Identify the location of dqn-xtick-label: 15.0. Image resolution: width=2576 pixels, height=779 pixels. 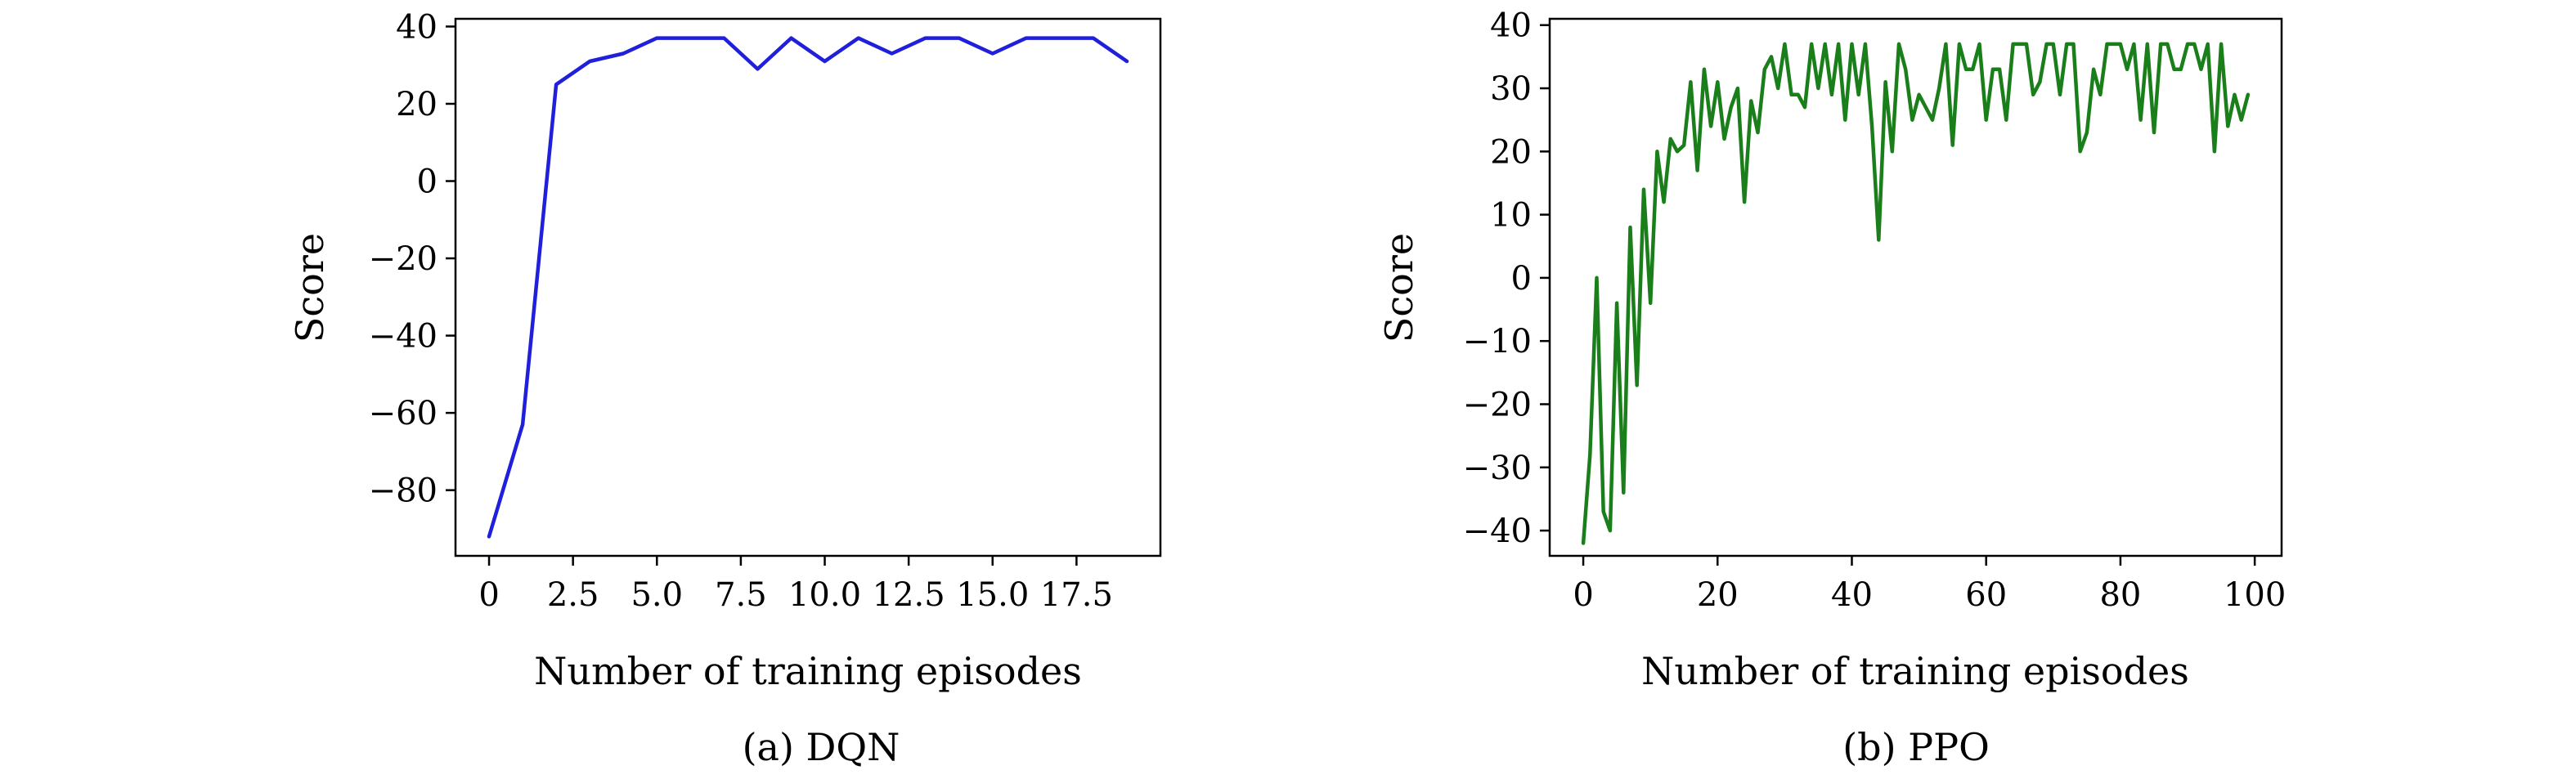
(992, 595).